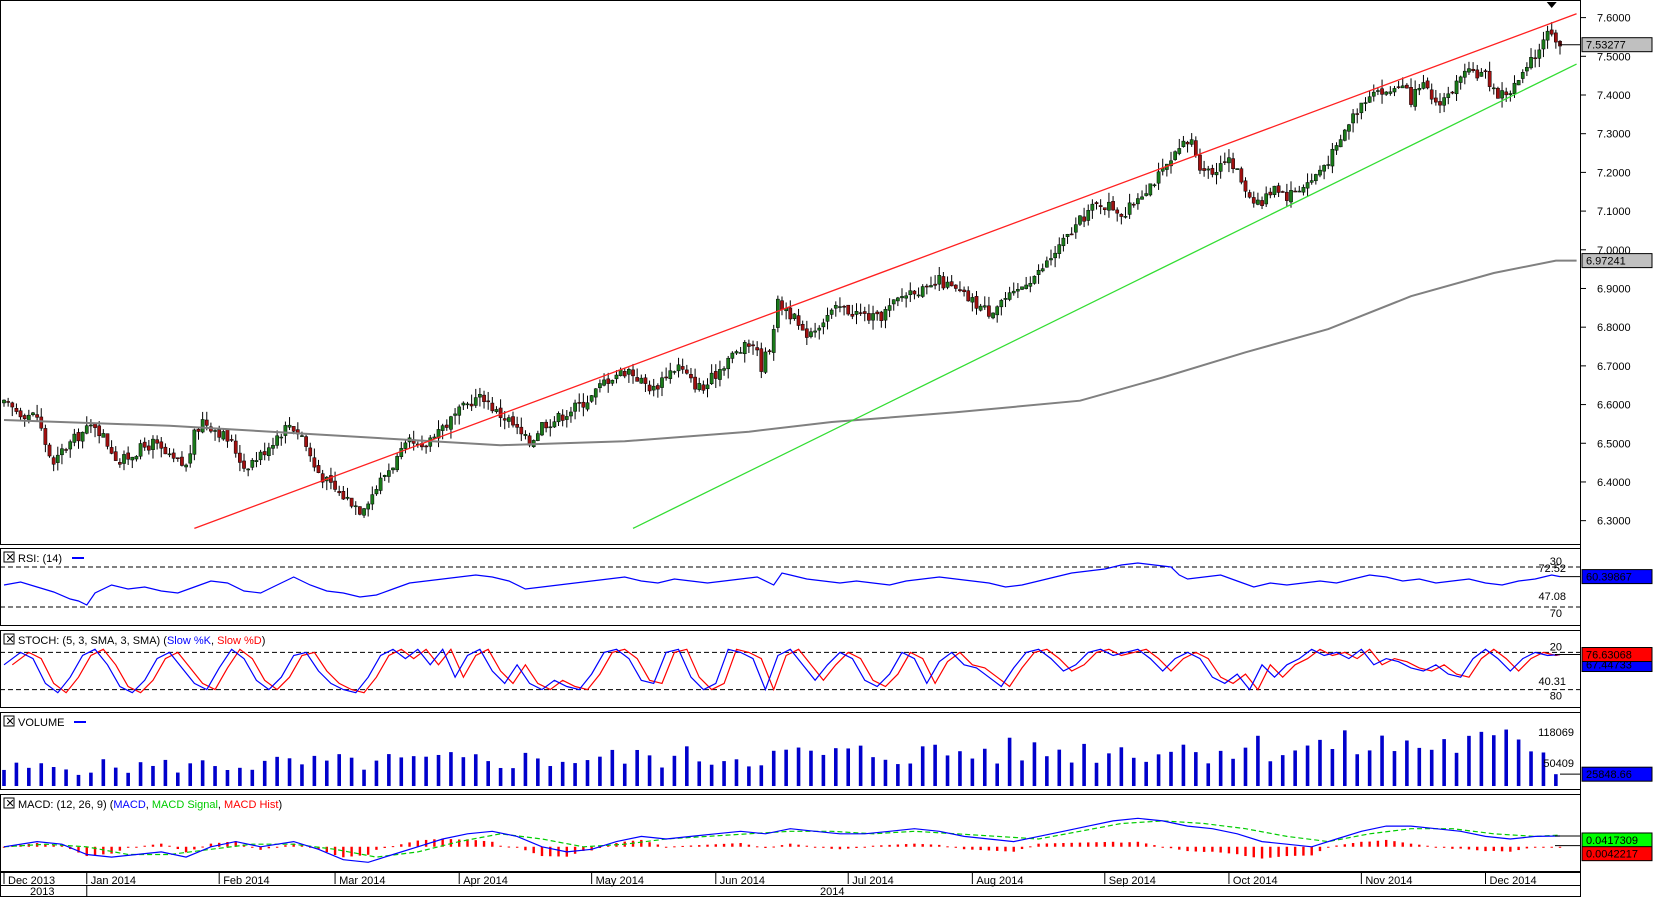 This screenshot has height=897, width=1655. Describe the element at coordinates (9, 721) in the screenshot. I see `volume-close-box` at that location.